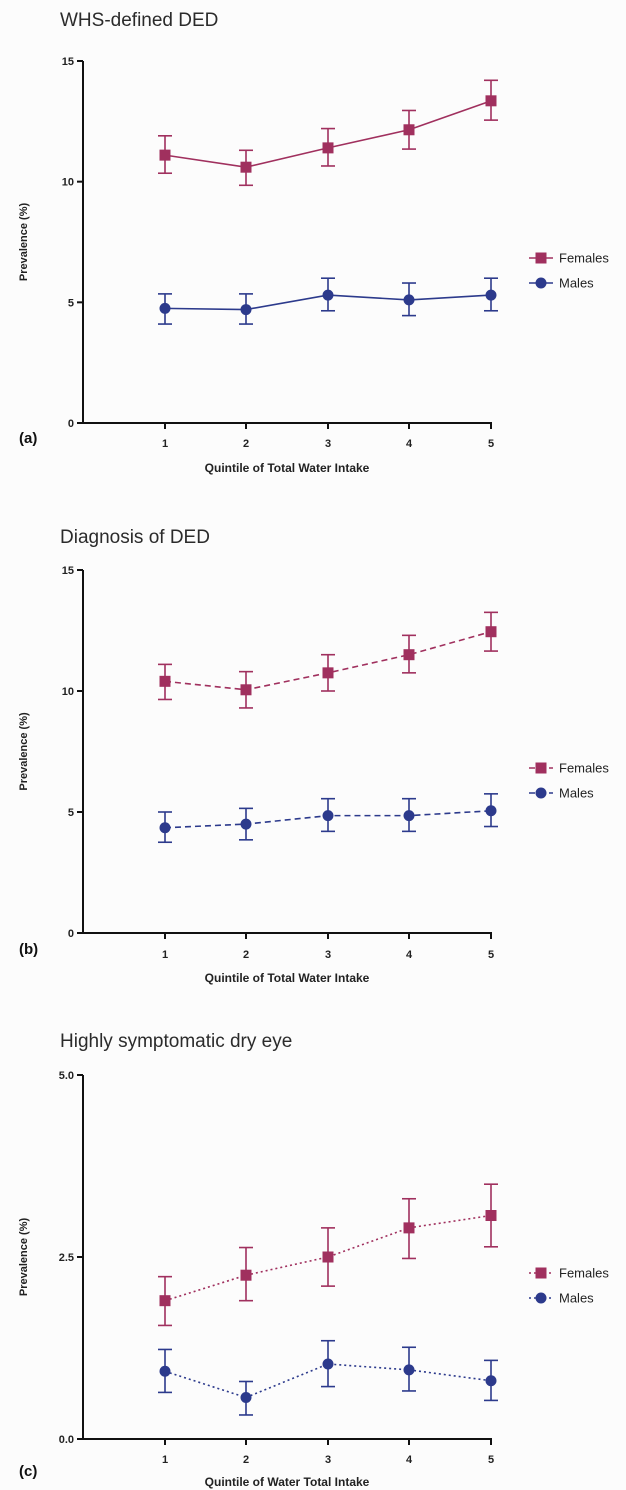 Image resolution: width=626 pixels, height=1490 pixels. Describe the element at coordinates (176, 1041) in the screenshot. I see `chart-title: Highly symptomatic dry eye` at that location.